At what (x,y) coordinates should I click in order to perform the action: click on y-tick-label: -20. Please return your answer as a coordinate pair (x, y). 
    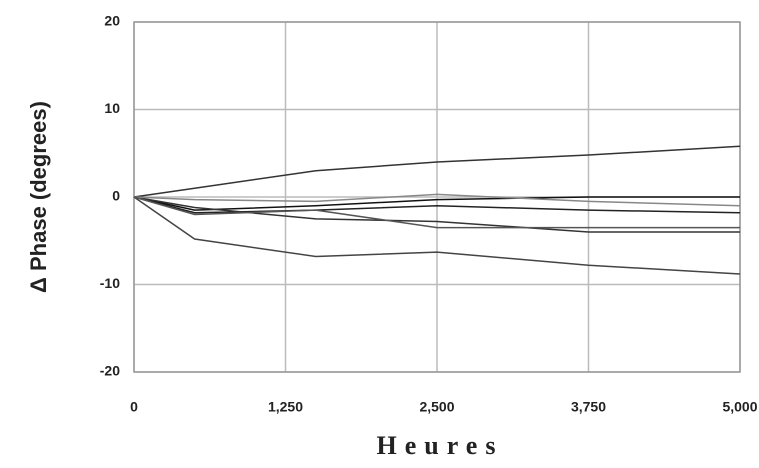
    Looking at the image, I should click on (110, 371).